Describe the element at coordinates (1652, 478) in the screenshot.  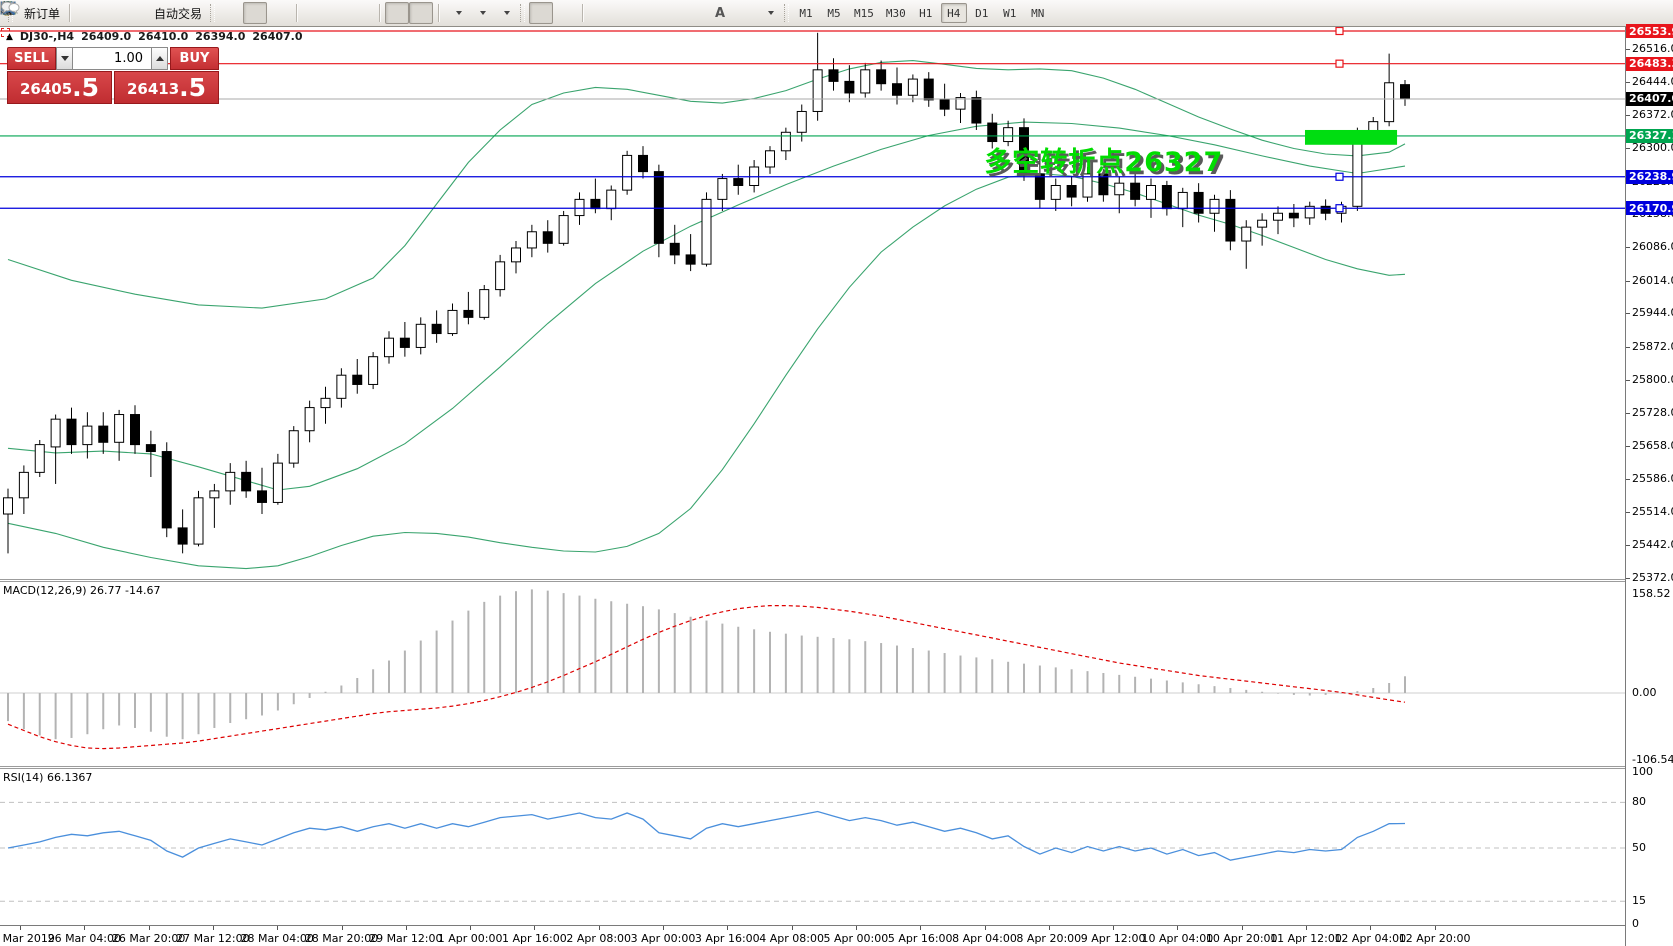
I see `price-tick-label: 25586.0` at that location.